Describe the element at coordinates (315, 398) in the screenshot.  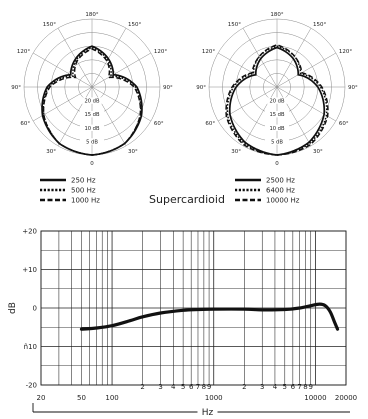
I see `x-tick-label: 10000` at that location.